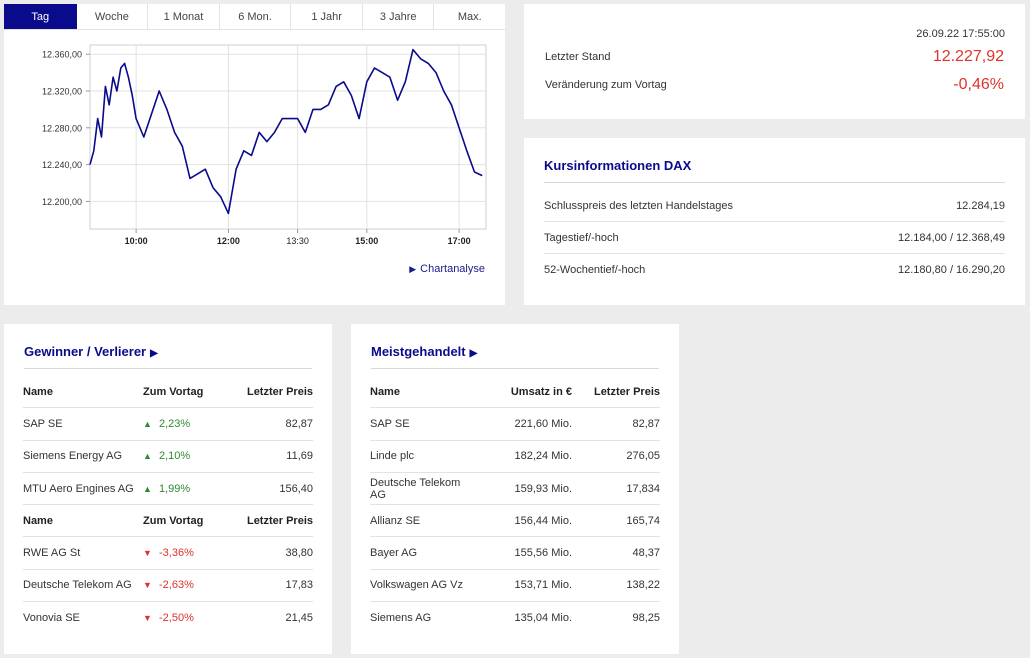  What do you see at coordinates (113, 16) in the screenshot?
I see `tab-week: Woche` at bounding box center [113, 16].